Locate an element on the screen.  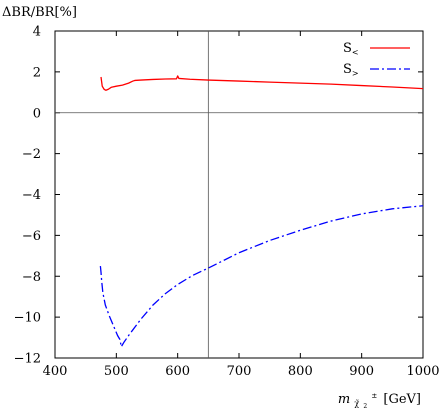
y-axis-label: ΔBR/BR[%] is located at coordinates (39, 12).